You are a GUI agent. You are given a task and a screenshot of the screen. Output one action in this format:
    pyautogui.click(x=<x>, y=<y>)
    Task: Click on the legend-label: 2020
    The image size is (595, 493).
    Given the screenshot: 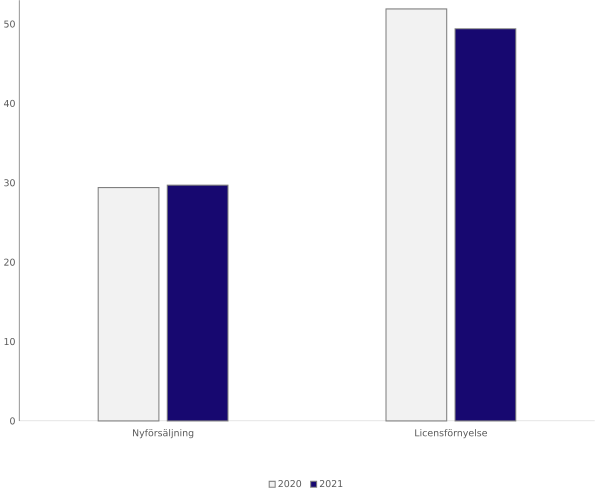 What is the action you would take?
    pyautogui.click(x=290, y=484)
    